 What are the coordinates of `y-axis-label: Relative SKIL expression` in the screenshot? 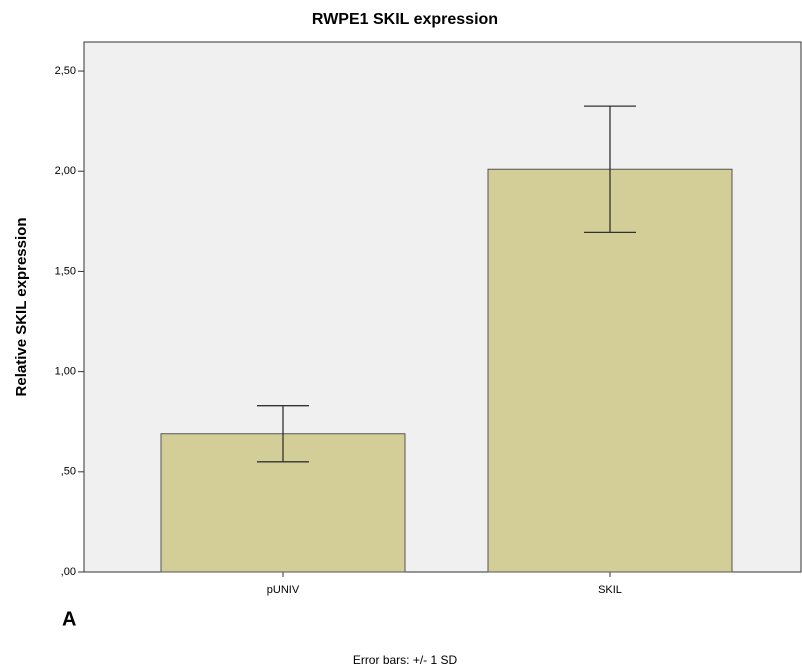 It's located at (21, 307).